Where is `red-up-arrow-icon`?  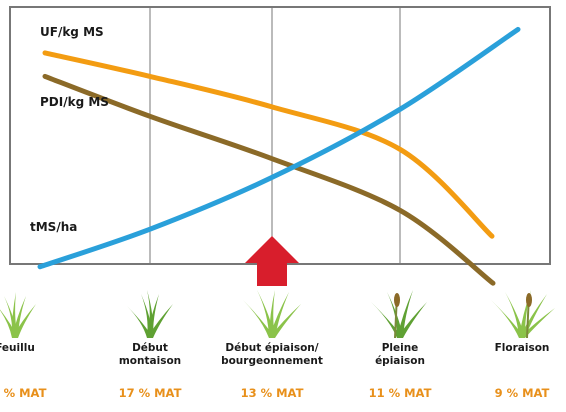 red-up-arrow-icon is located at coordinates (272, 261).